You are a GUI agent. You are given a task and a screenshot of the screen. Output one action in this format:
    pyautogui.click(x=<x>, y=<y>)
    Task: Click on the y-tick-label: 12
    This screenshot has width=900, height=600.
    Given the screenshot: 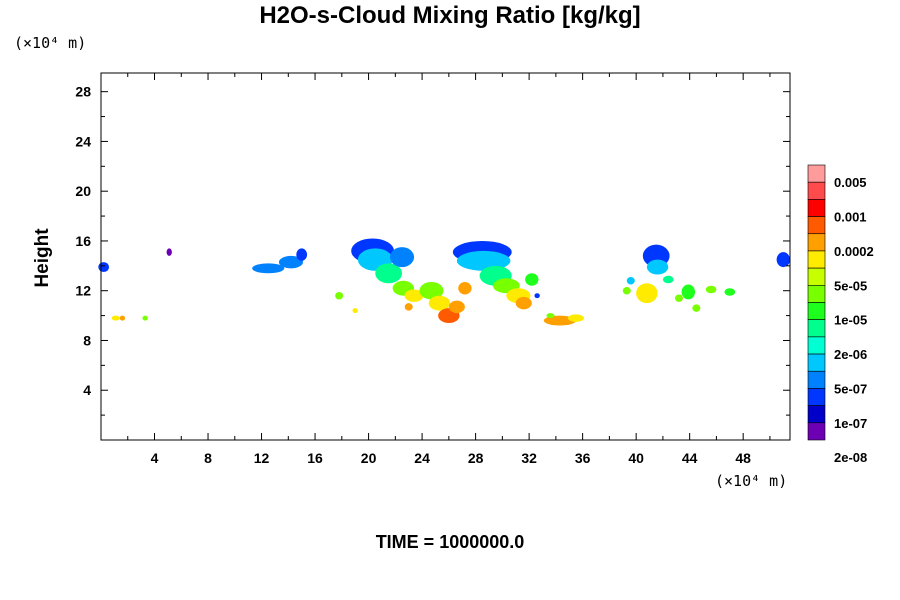 What is the action you would take?
    pyautogui.click(x=83, y=291)
    